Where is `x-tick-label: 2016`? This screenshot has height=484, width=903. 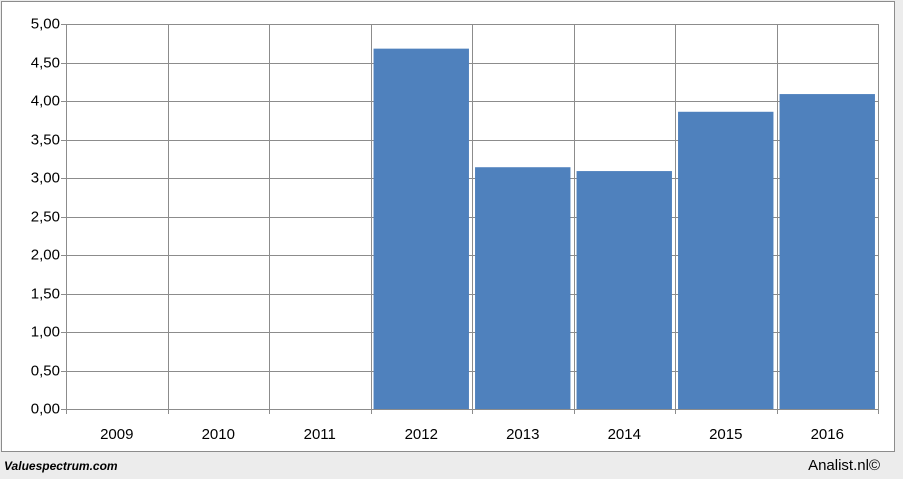 x-tick-label: 2016 is located at coordinates (827, 434).